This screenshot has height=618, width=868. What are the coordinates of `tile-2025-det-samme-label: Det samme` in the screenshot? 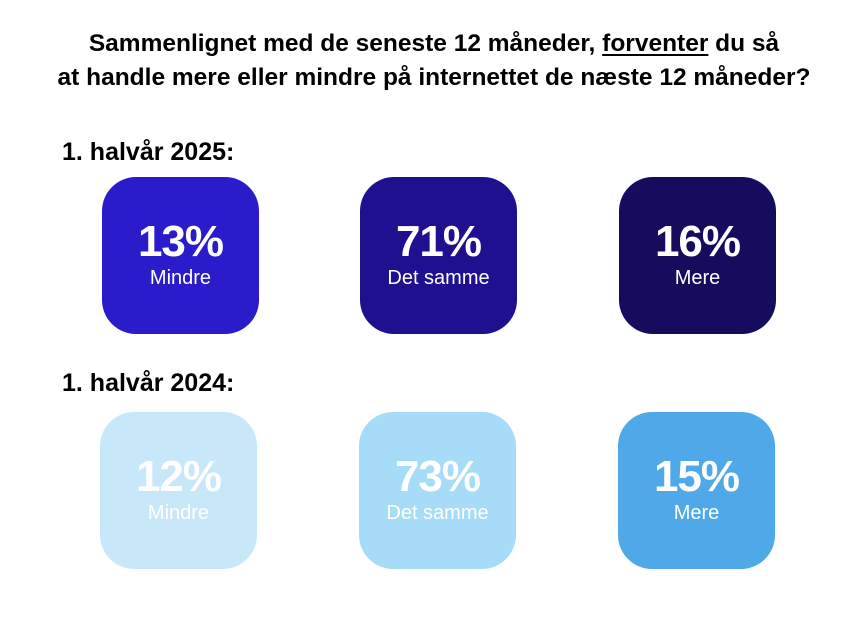 It's located at (438, 278).